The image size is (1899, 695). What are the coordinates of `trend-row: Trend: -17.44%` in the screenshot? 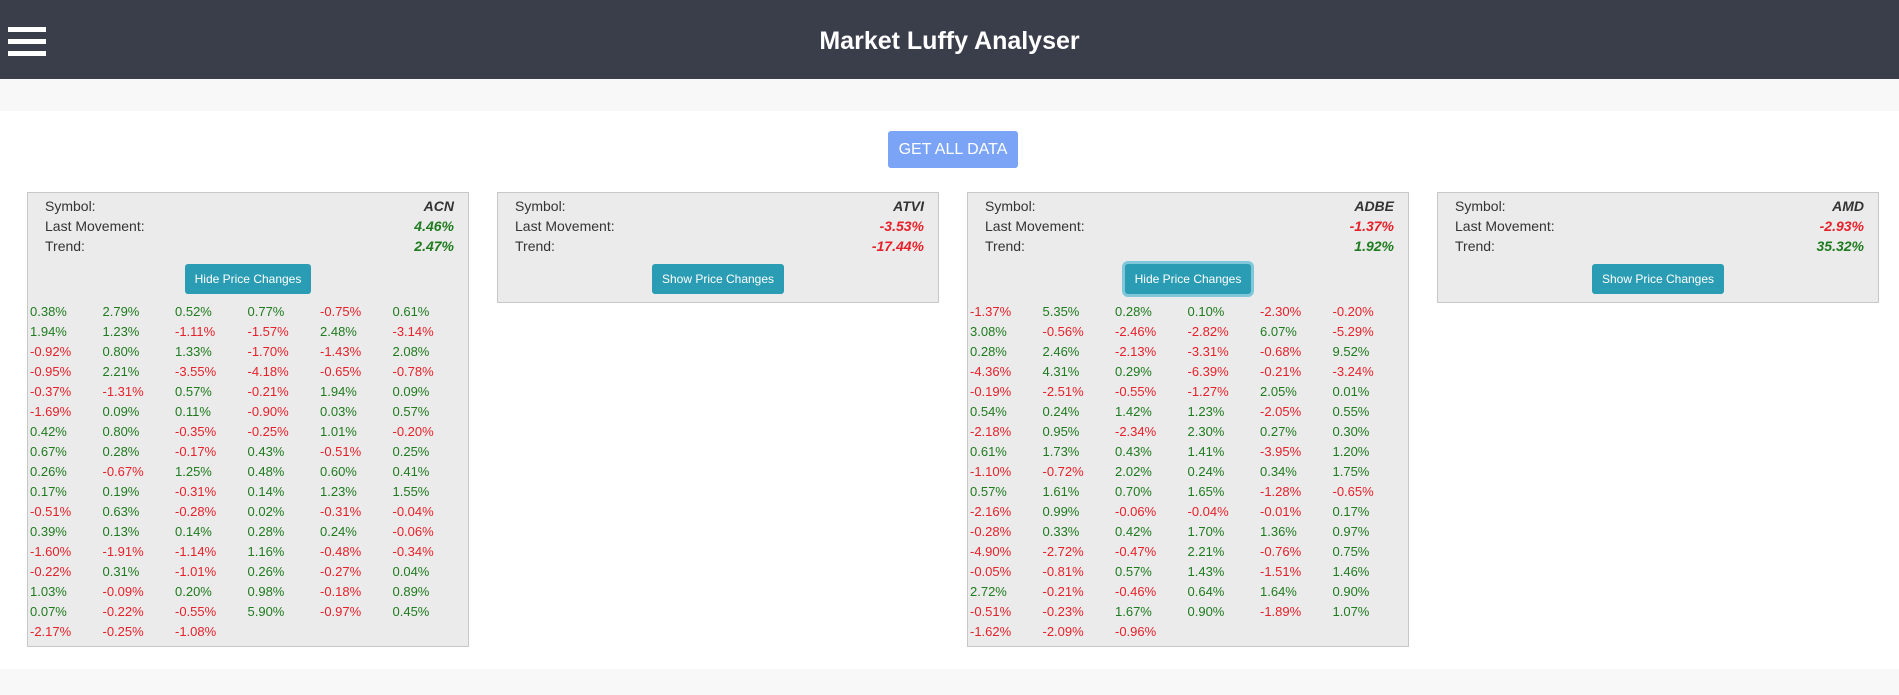 It's located at (718, 246).